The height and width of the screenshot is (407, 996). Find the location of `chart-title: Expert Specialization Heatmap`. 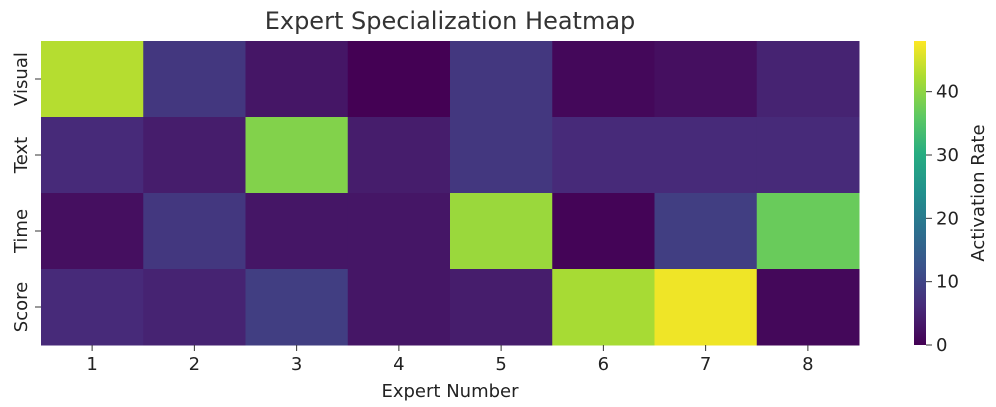

chart-title: Expert Specialization Heatmap is located at coordinates (450, 21).